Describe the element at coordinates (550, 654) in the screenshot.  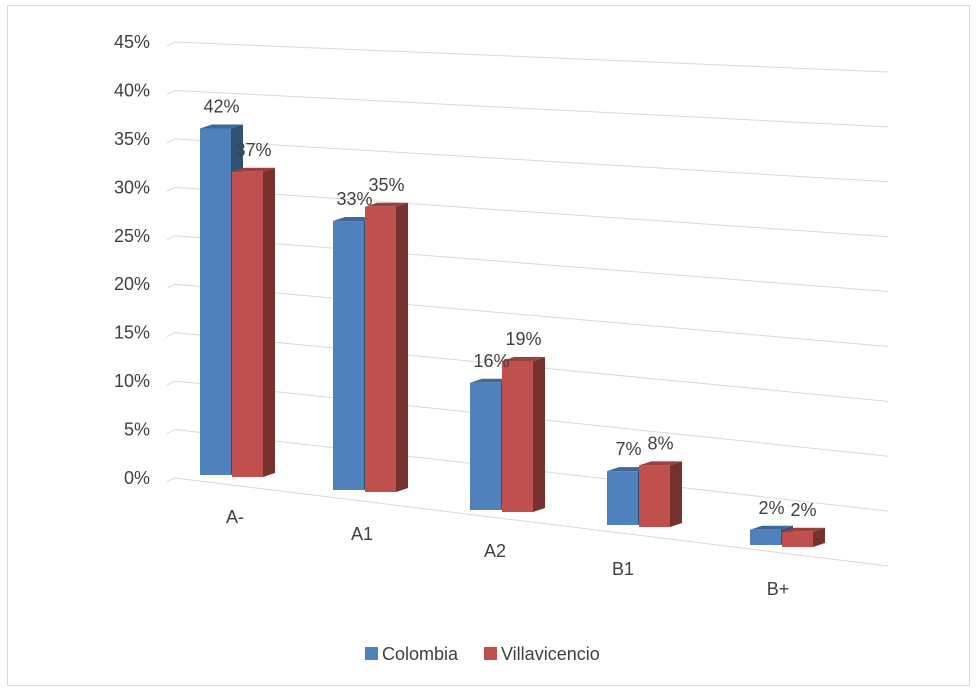
I see `legend-label: Villavicencio` at that location.